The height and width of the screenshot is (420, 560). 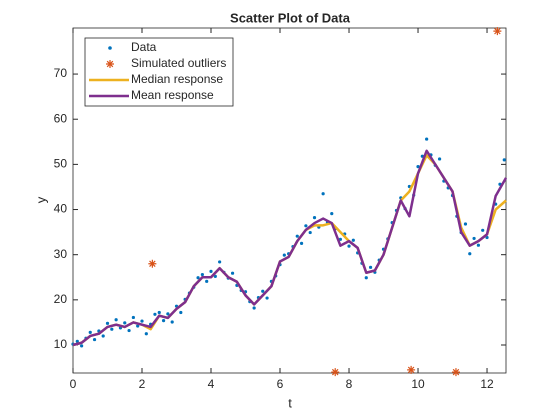 What do you see at coordinates (177, 79) in the screenshot?
I see `legend-label: Median response` at bounding box center [177, 79].